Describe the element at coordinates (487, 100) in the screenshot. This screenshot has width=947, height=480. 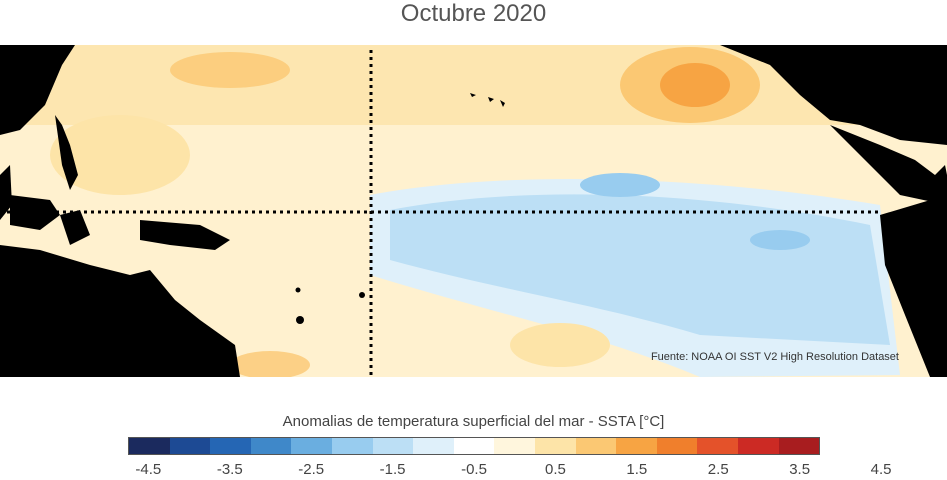
I see `hawaii-islands` at that location.